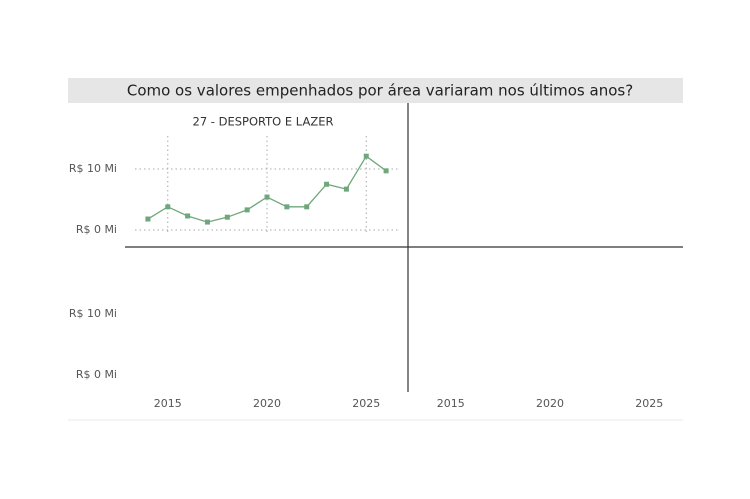 This screenshot has height=499, width=750. I want to click on title-bar, so click(375, 90).